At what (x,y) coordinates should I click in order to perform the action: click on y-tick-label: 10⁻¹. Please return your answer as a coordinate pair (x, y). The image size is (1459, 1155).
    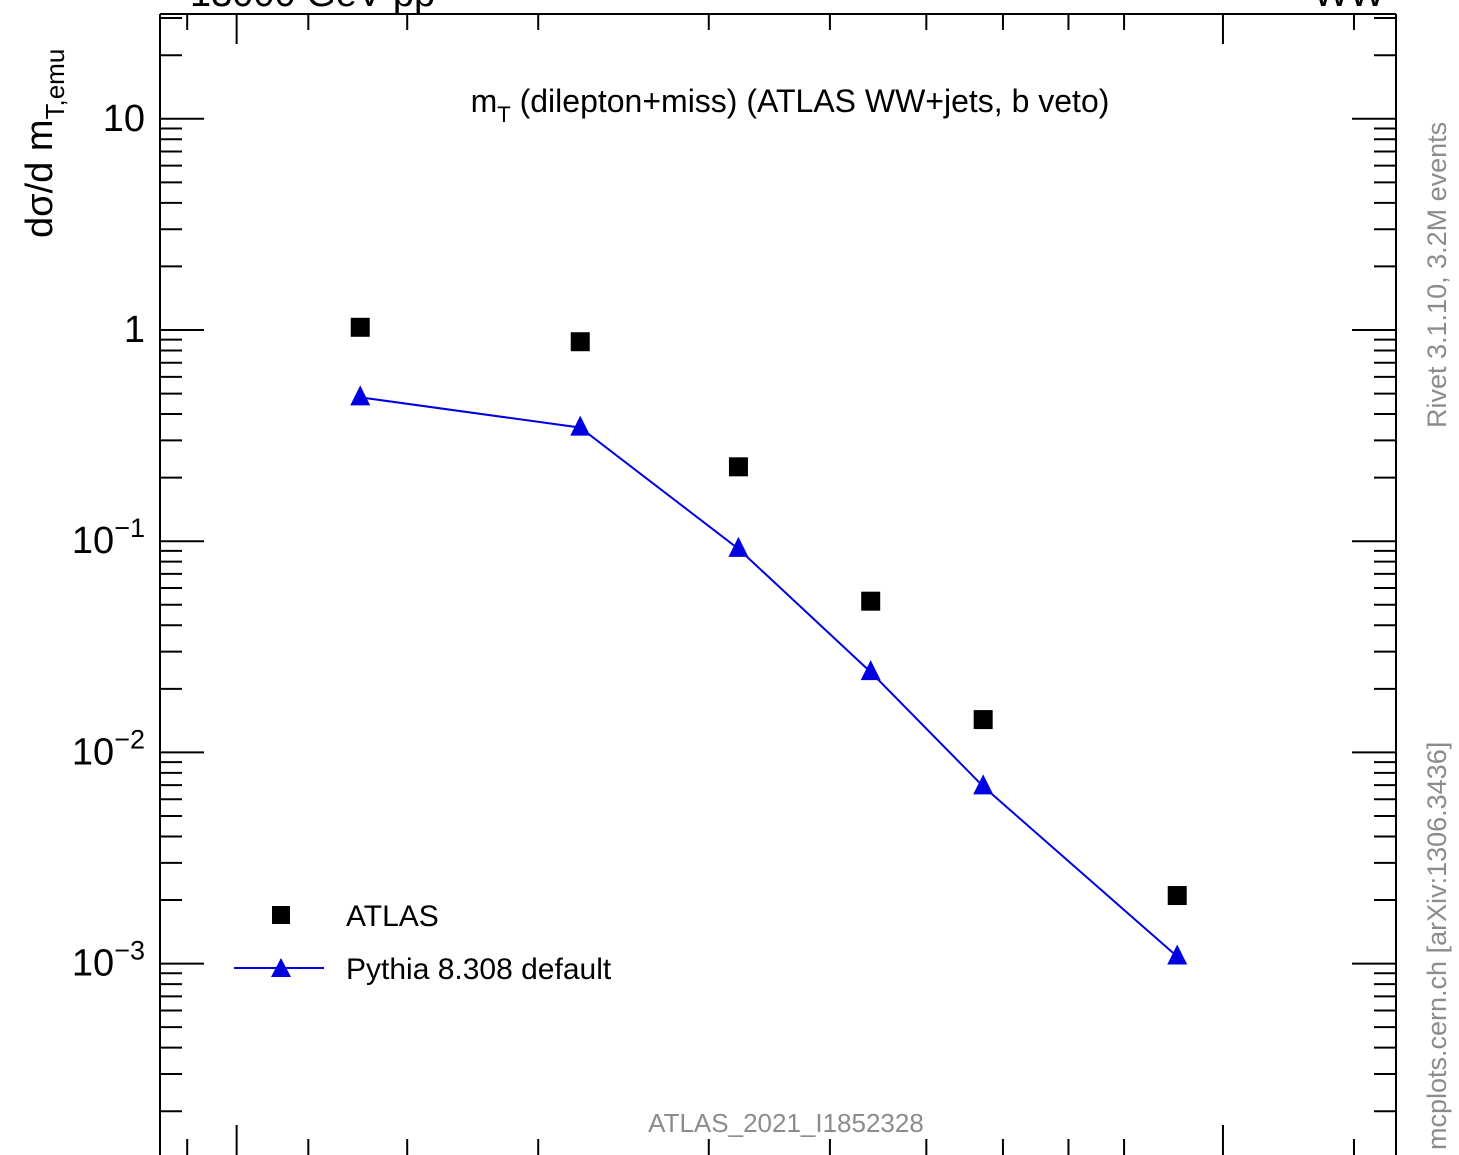
    Looking at the image, I should click on (108, 537).